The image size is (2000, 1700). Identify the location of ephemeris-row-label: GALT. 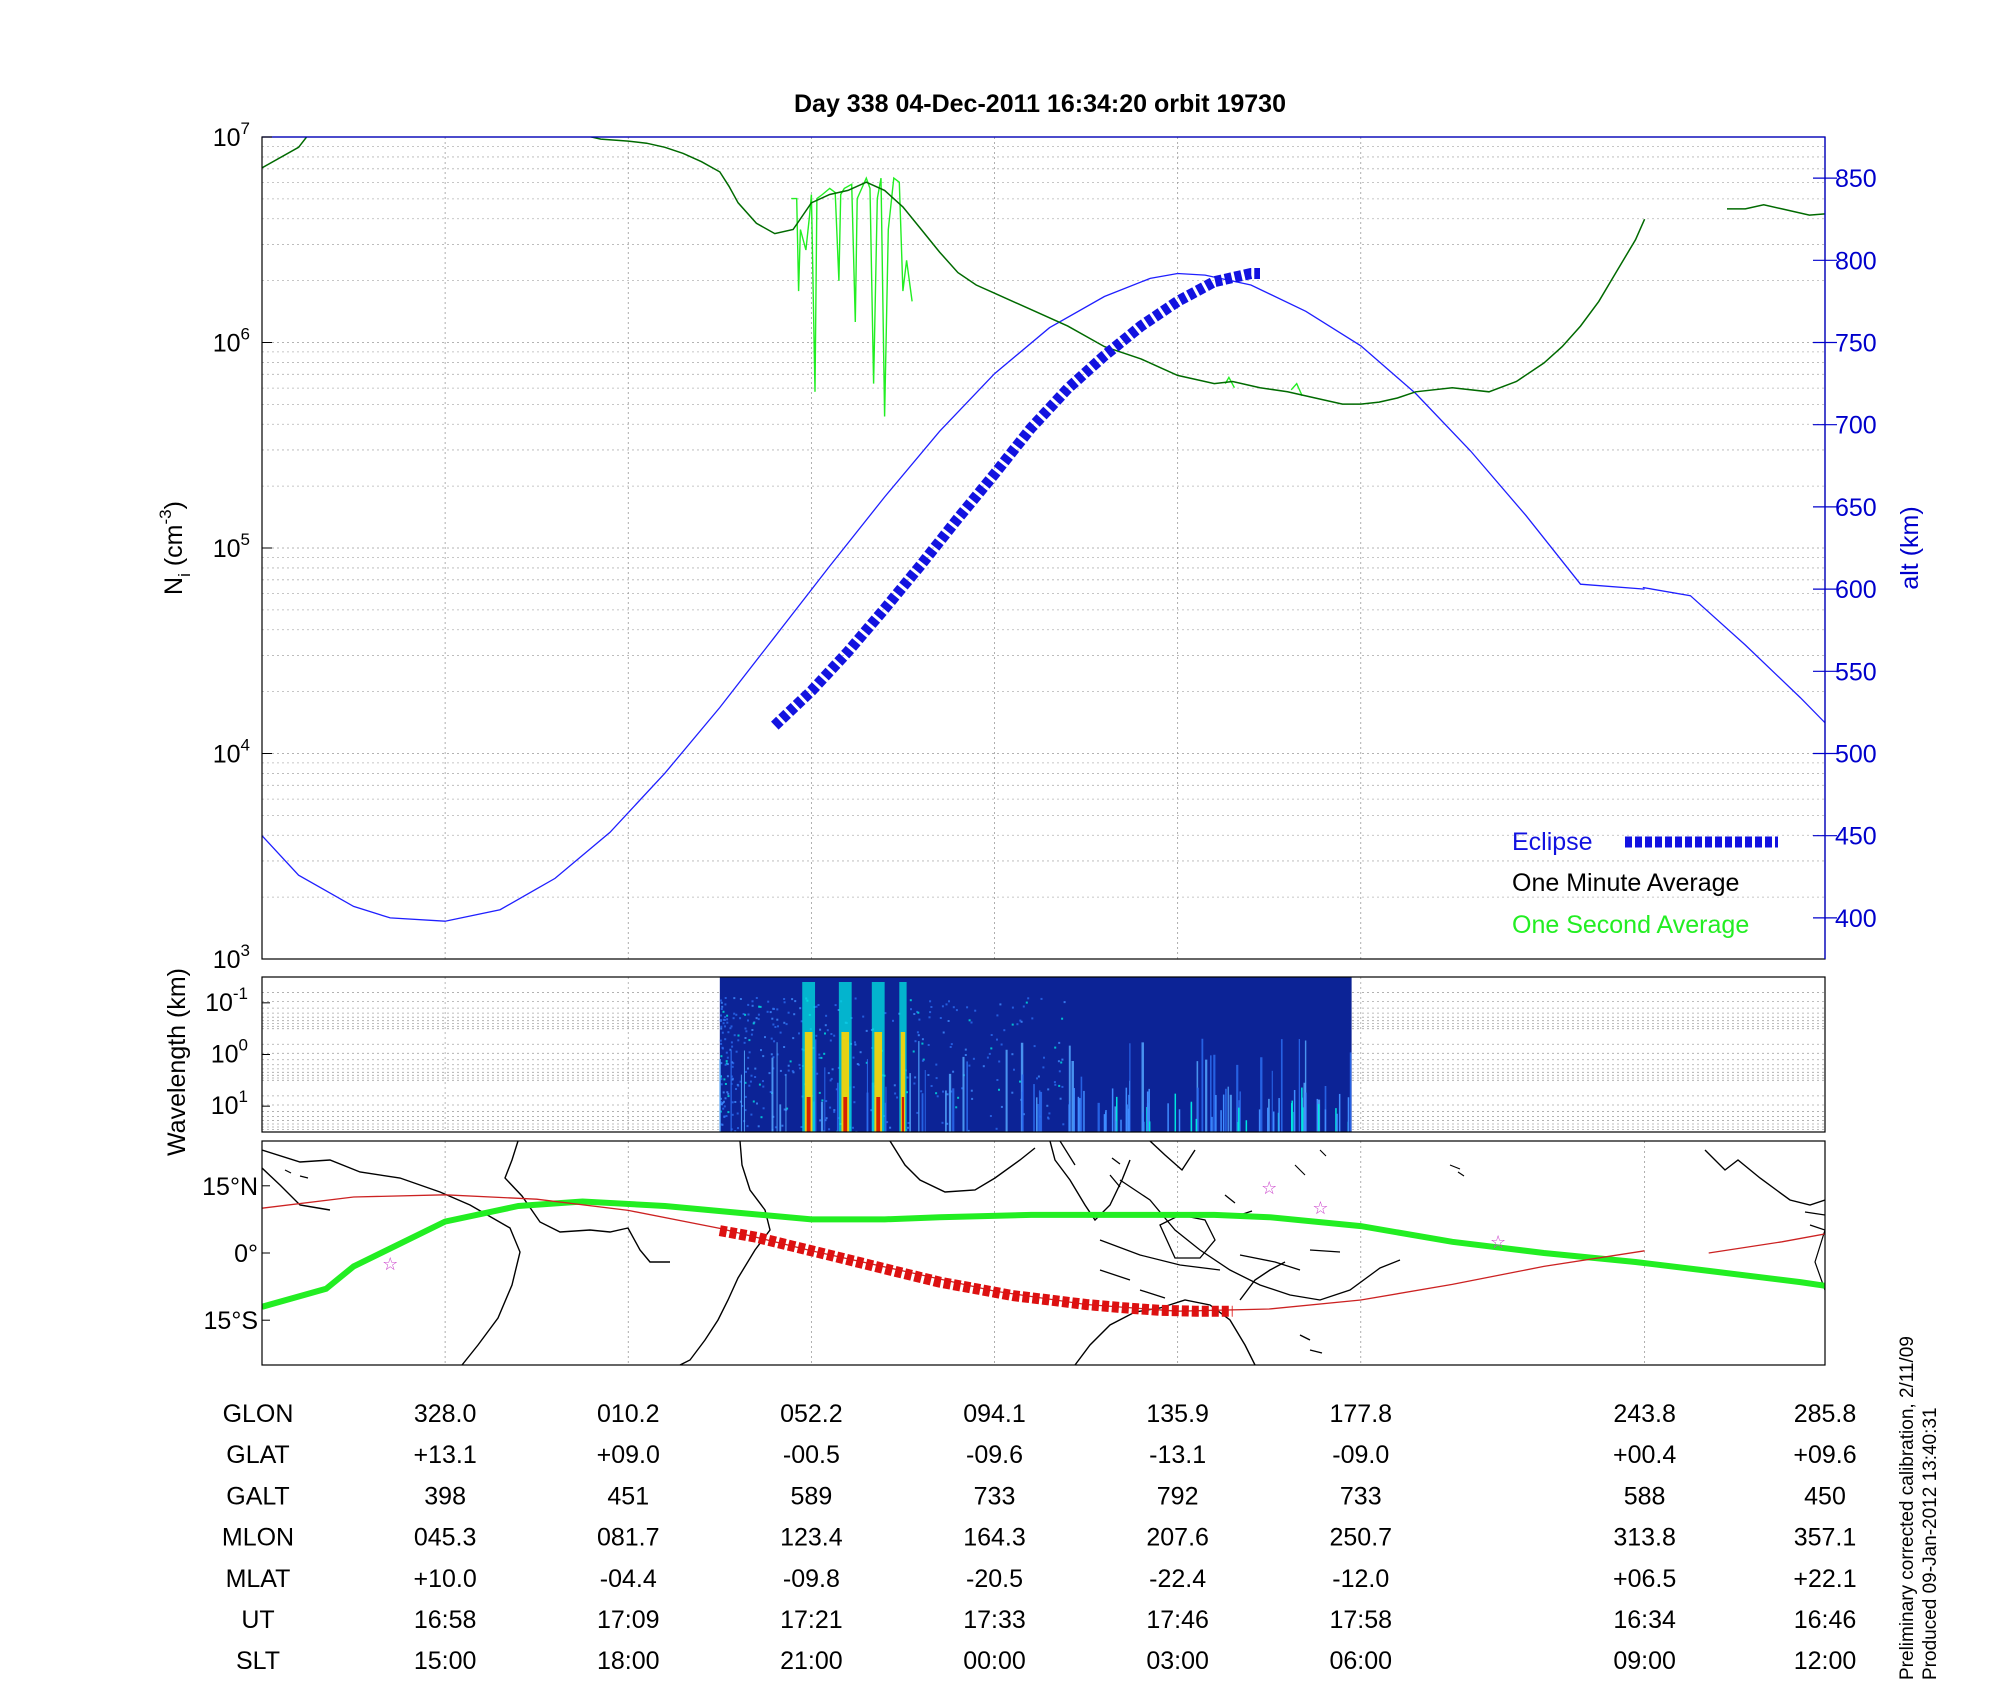
(257, 1496).